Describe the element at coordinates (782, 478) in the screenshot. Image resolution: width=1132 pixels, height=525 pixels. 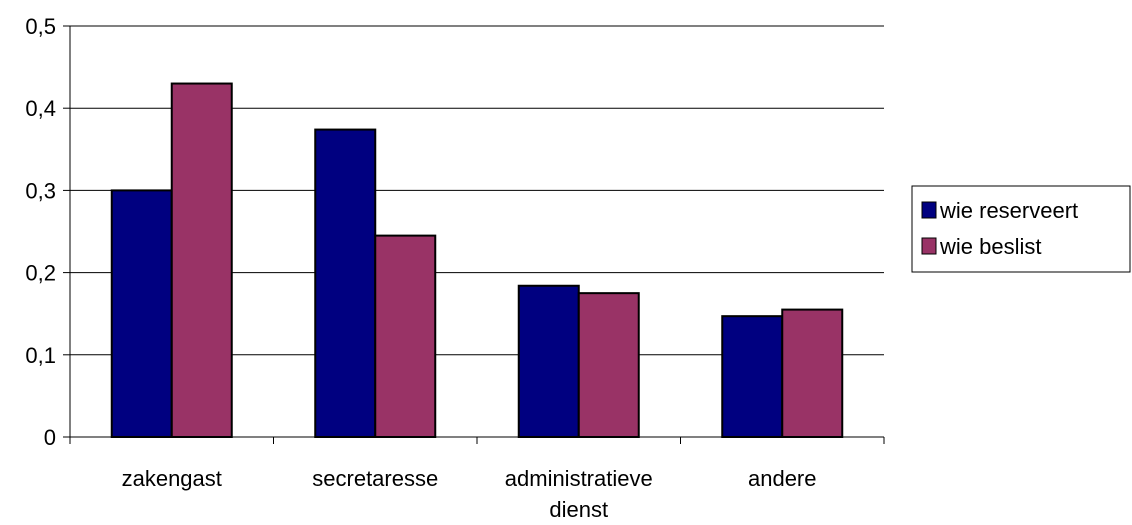
I see `x-category-label: andere` at that location.